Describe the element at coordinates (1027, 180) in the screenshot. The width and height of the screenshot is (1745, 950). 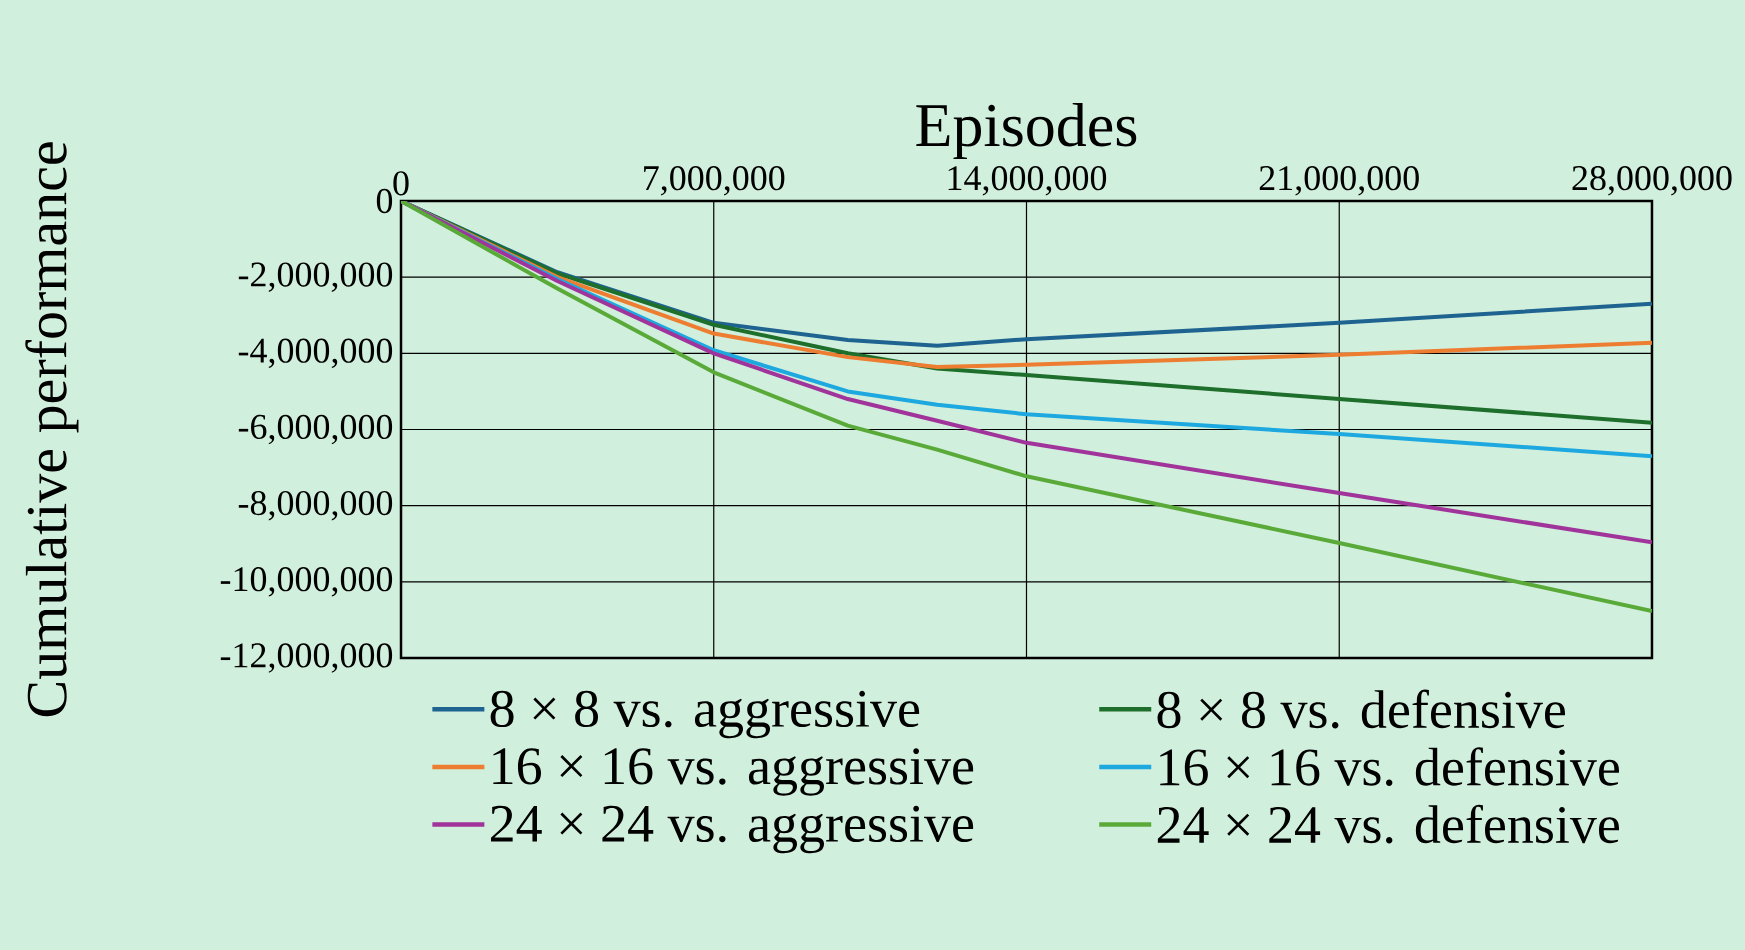
I see `x-tick-label: 14,000,000` at that location.